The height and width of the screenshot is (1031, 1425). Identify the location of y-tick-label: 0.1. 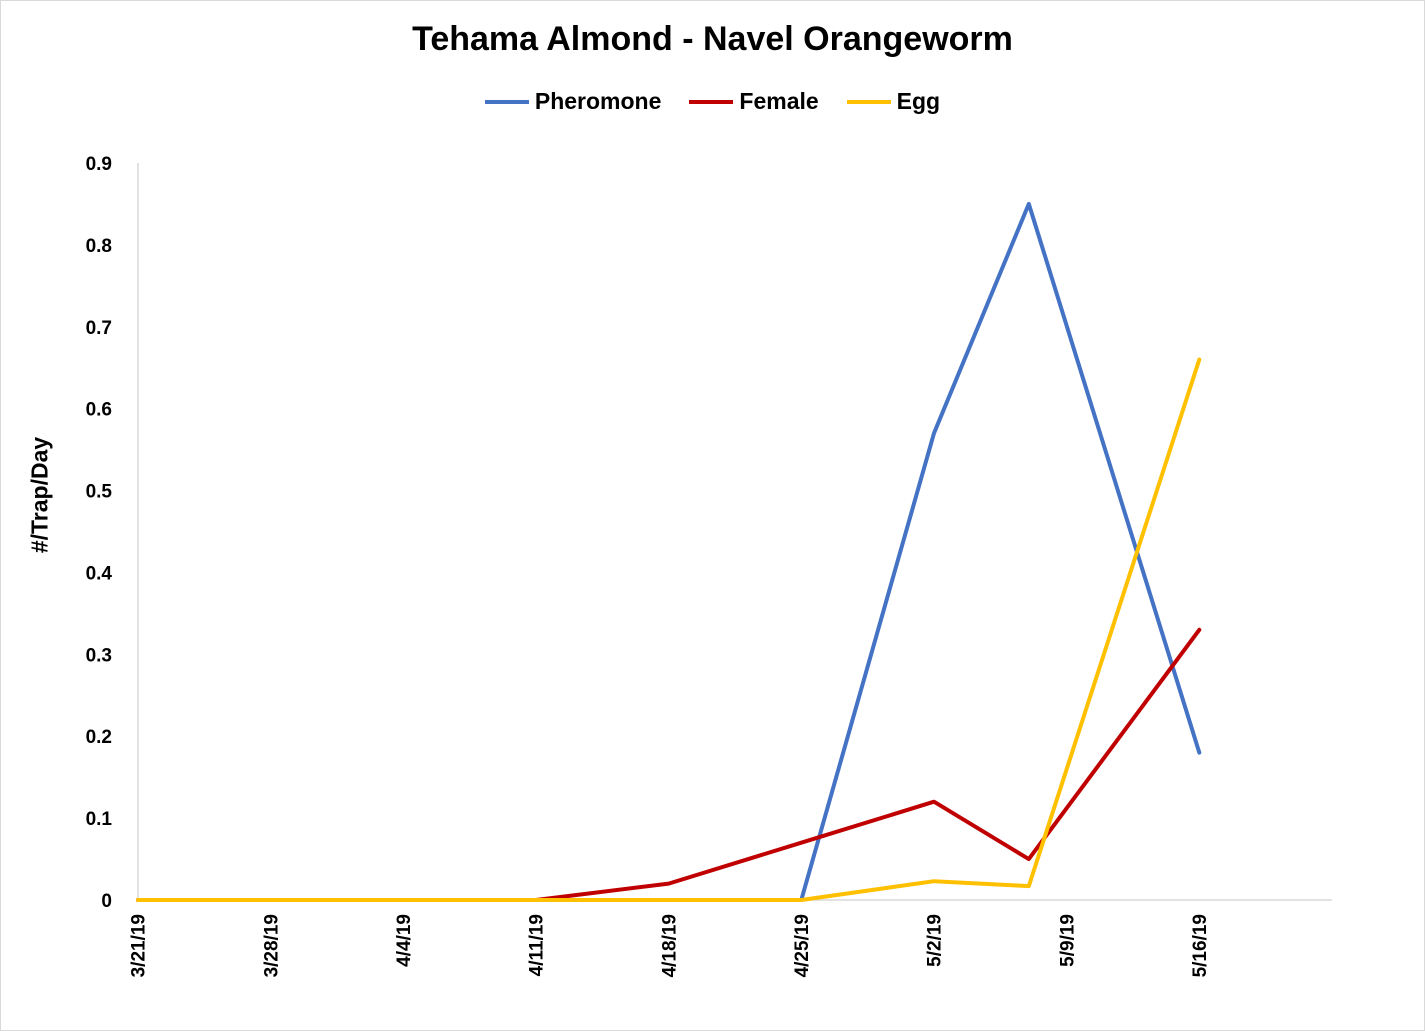
(99, 819).